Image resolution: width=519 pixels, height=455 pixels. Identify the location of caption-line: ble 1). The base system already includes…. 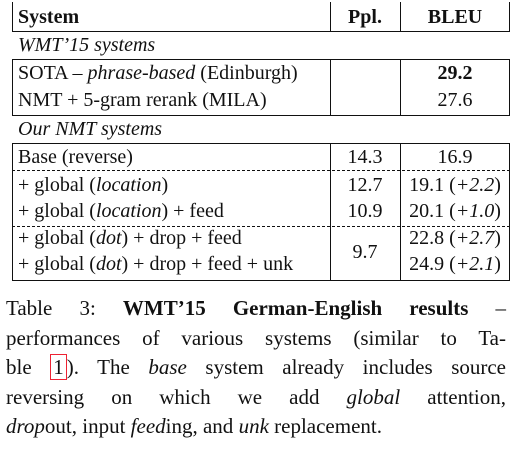
(256, 367).